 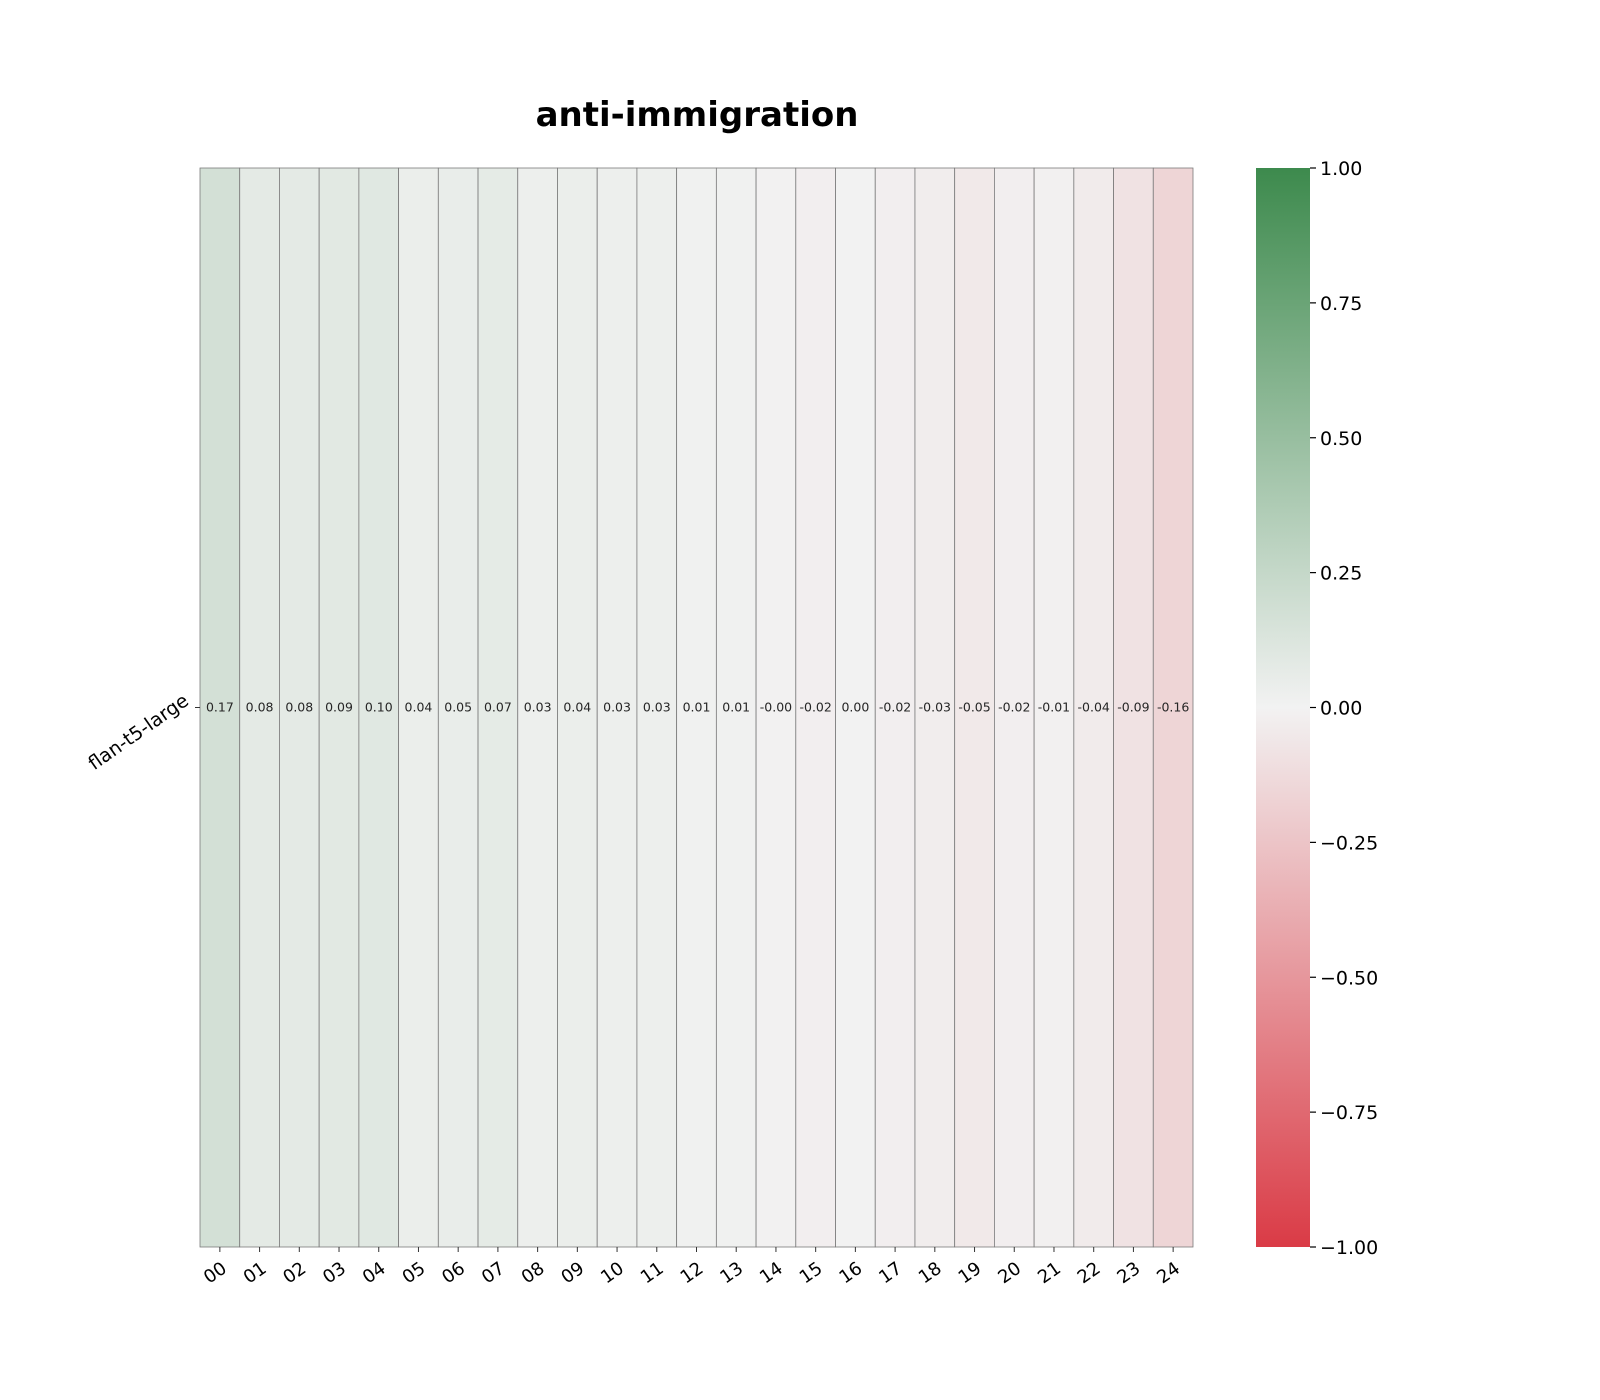 What do you see at coordinates (1349, 1113) in the screenshot?
I see `colorbar-tick-label: −0.75` at bounding box center [1349, 1113].